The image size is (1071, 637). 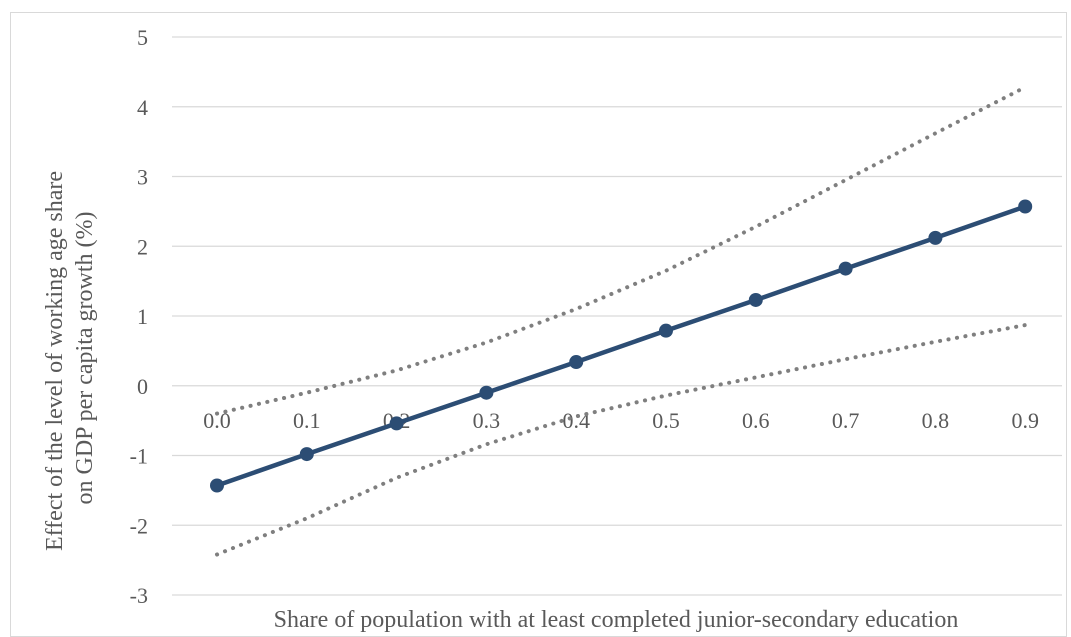 I want to click on y-tick-label: 0, so click(x=142, y=386).